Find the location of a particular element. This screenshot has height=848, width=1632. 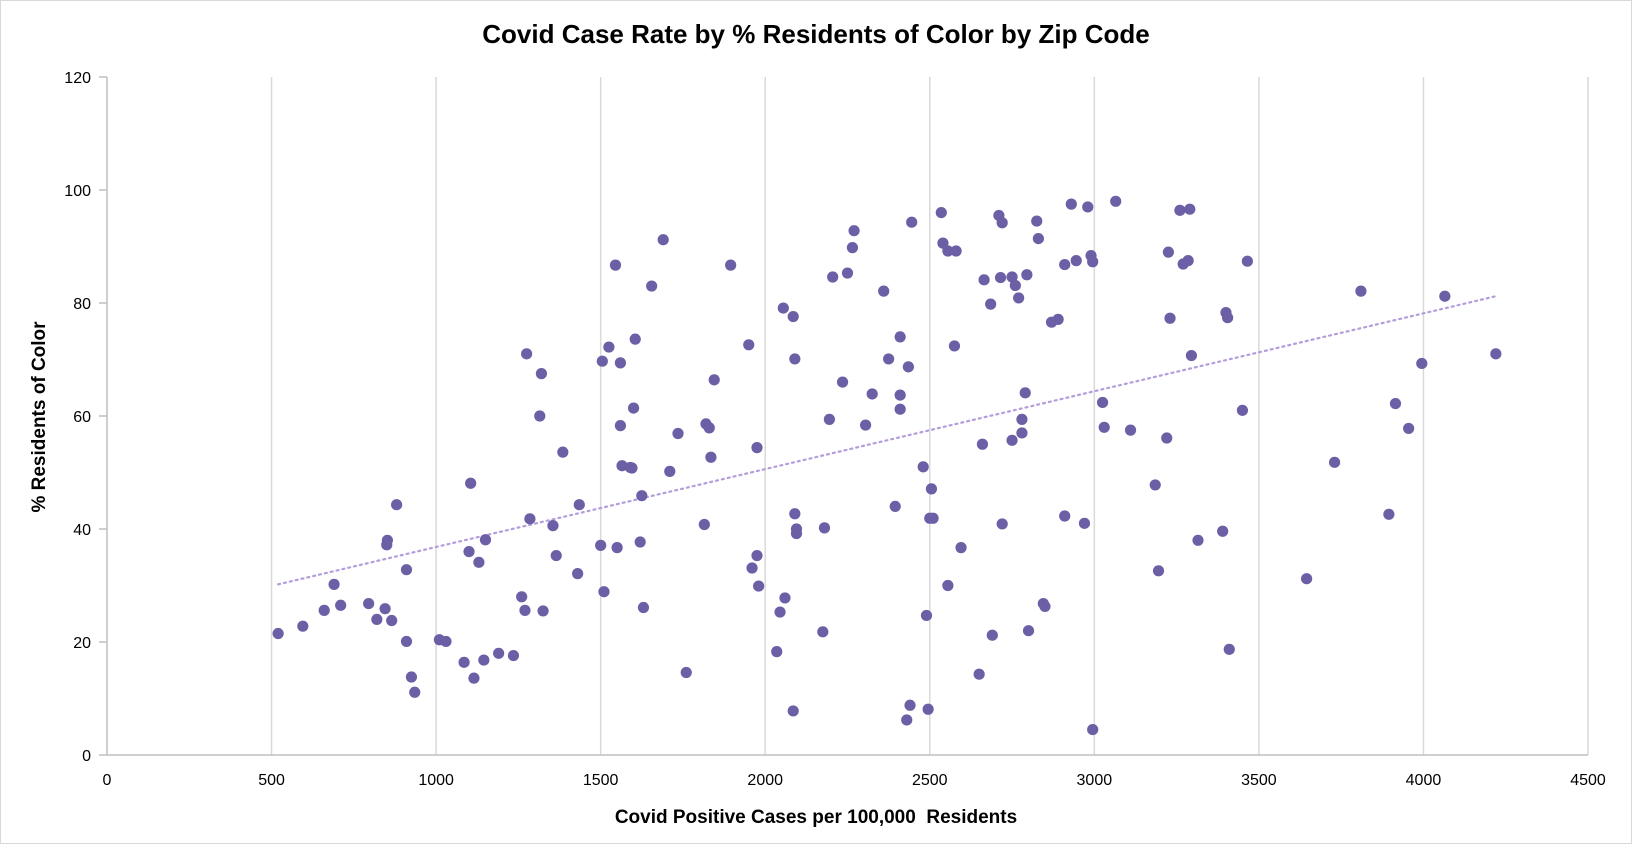

x-tick-label-3500: 3500 is located at coordinates (1259, 780).